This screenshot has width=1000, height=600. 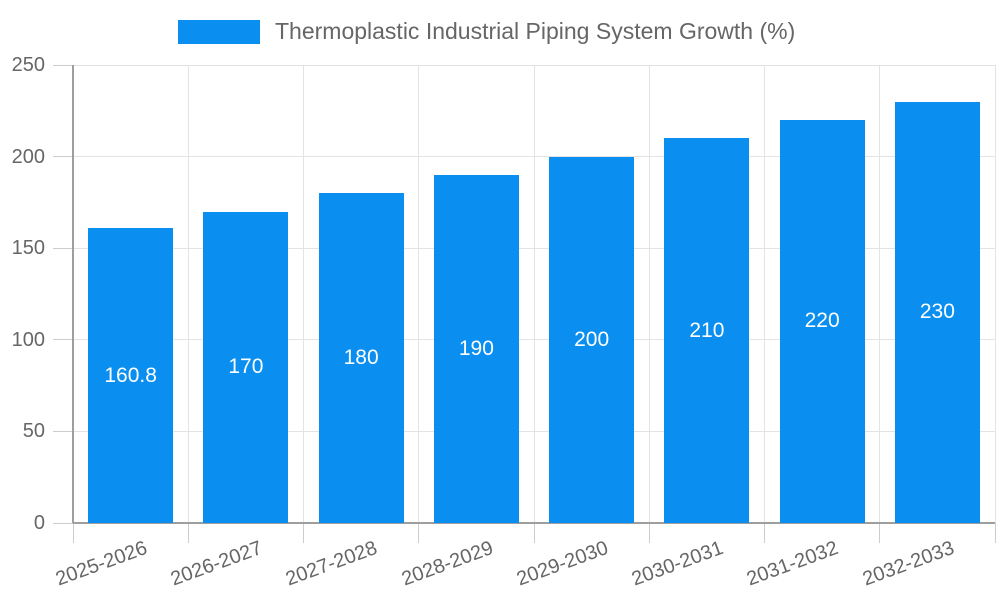 What do you see at coordinates (101, 564) in the screenshot?
I see `x-axis-label: 2025-2026` at bounding box center [101, 564].